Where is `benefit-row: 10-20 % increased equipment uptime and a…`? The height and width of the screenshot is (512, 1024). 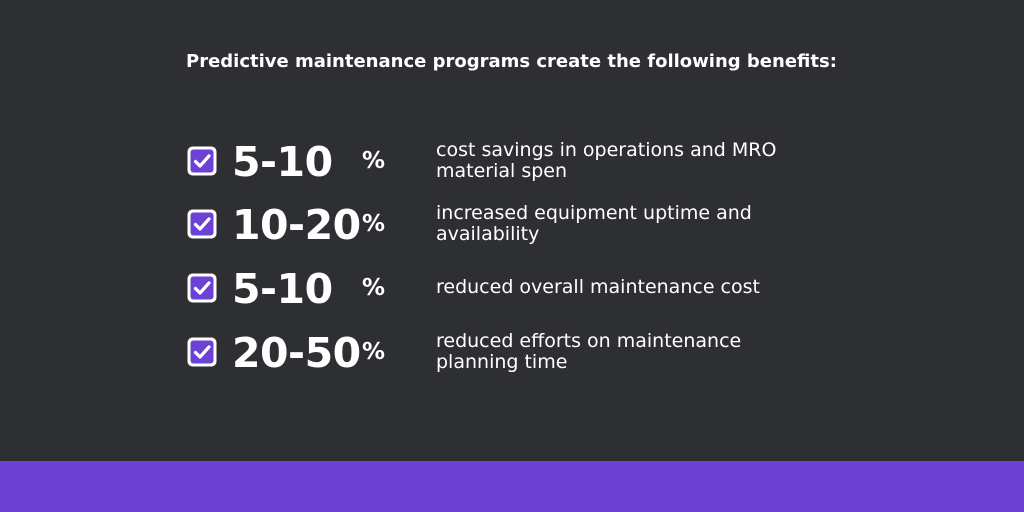
benefit-row: 10-20 % increased equipment uptime and a… is located at coordinates (512, 225).